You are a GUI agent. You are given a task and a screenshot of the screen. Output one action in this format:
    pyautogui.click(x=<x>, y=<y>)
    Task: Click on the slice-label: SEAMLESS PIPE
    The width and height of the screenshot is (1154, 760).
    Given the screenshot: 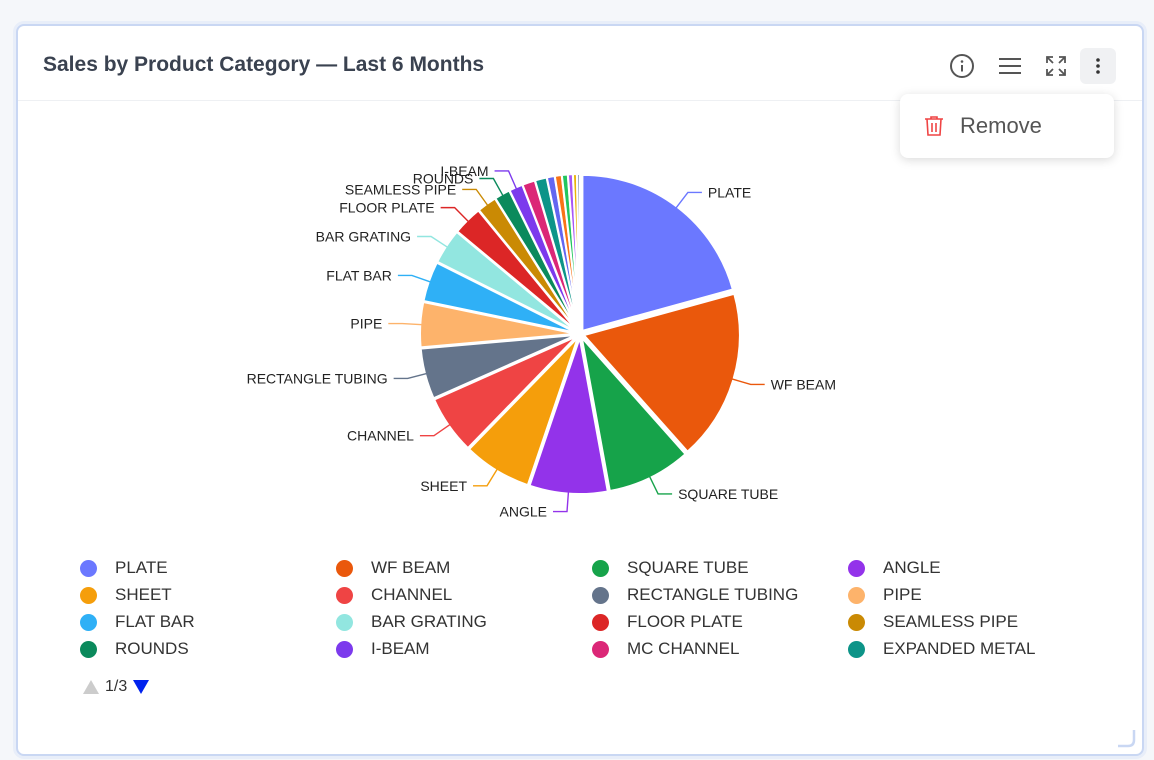 What is the action you would take?
    pyautogui.click(x=400, y=189)
    